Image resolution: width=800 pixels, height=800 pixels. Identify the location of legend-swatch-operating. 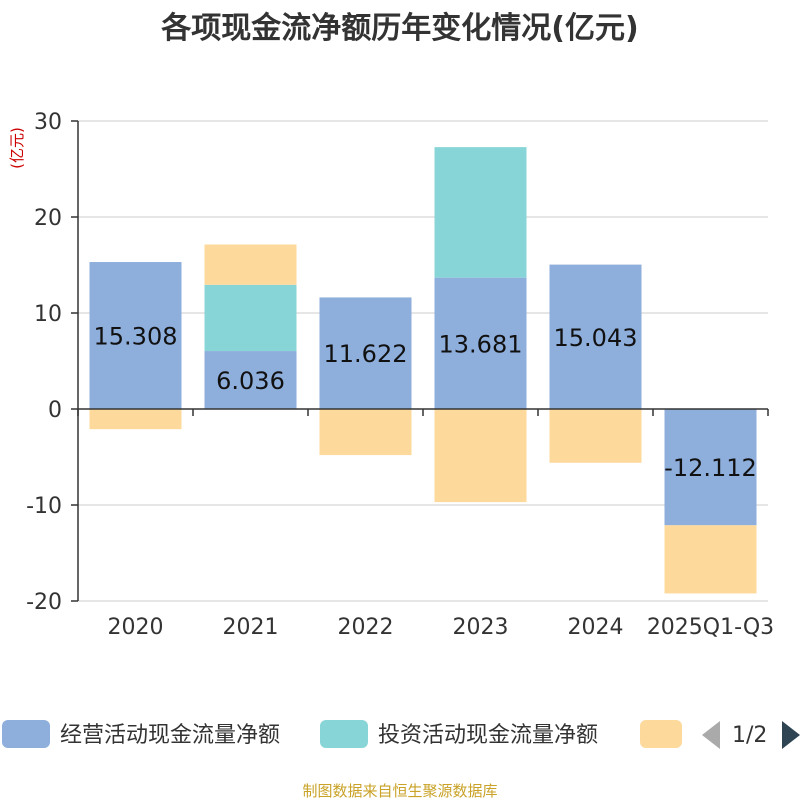
(26, 734).